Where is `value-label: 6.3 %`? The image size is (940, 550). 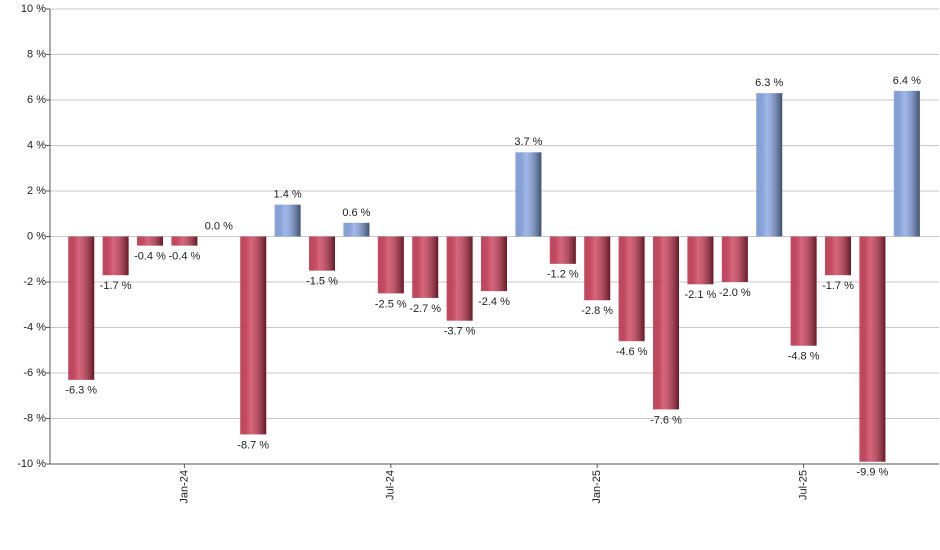 value-label: 6.3 % is located at coordinates (769, 83).